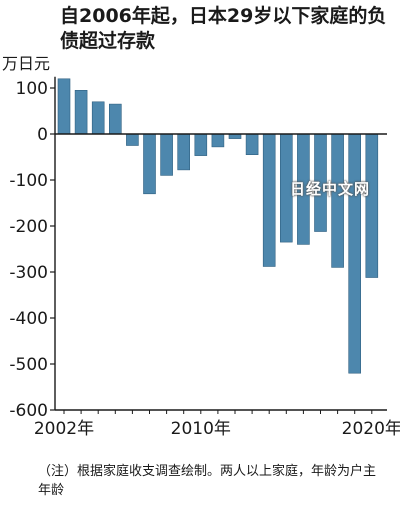 This screenshot has height=508, width=400. I want to click on y-tick-label: -400, so click(28, 319).